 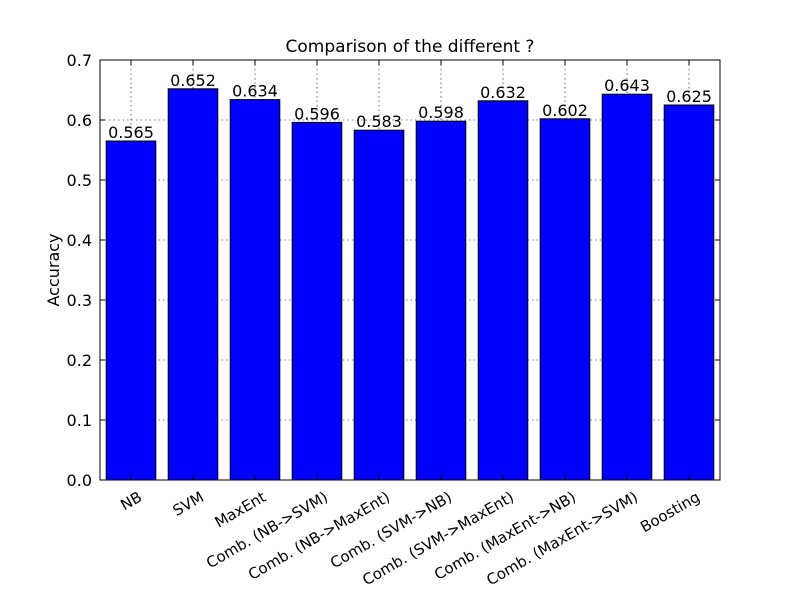 I want to click on x-tick-label: Boosting, so click(x=670, y=512).